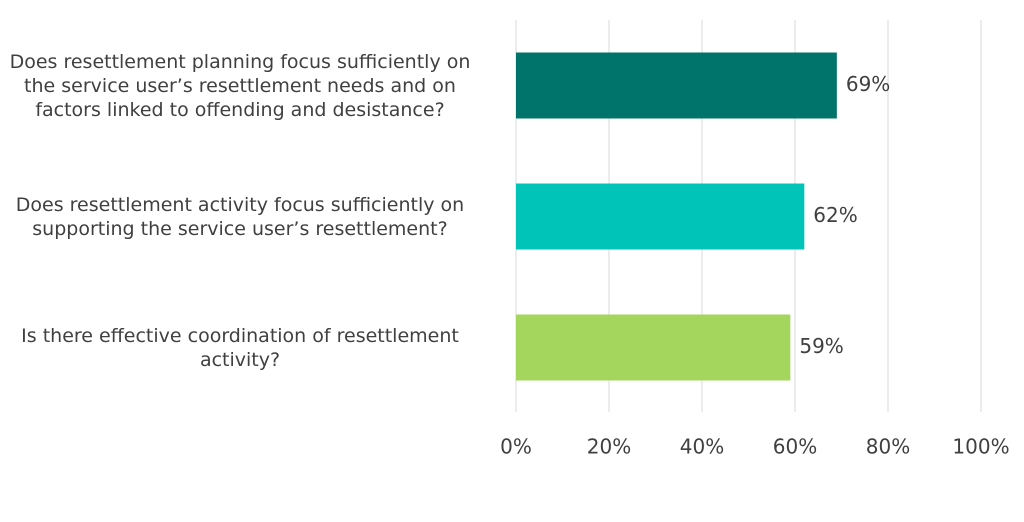 The image size is (1024, 522). I want to click on x-tick-label: 40%, so click(702, 447).